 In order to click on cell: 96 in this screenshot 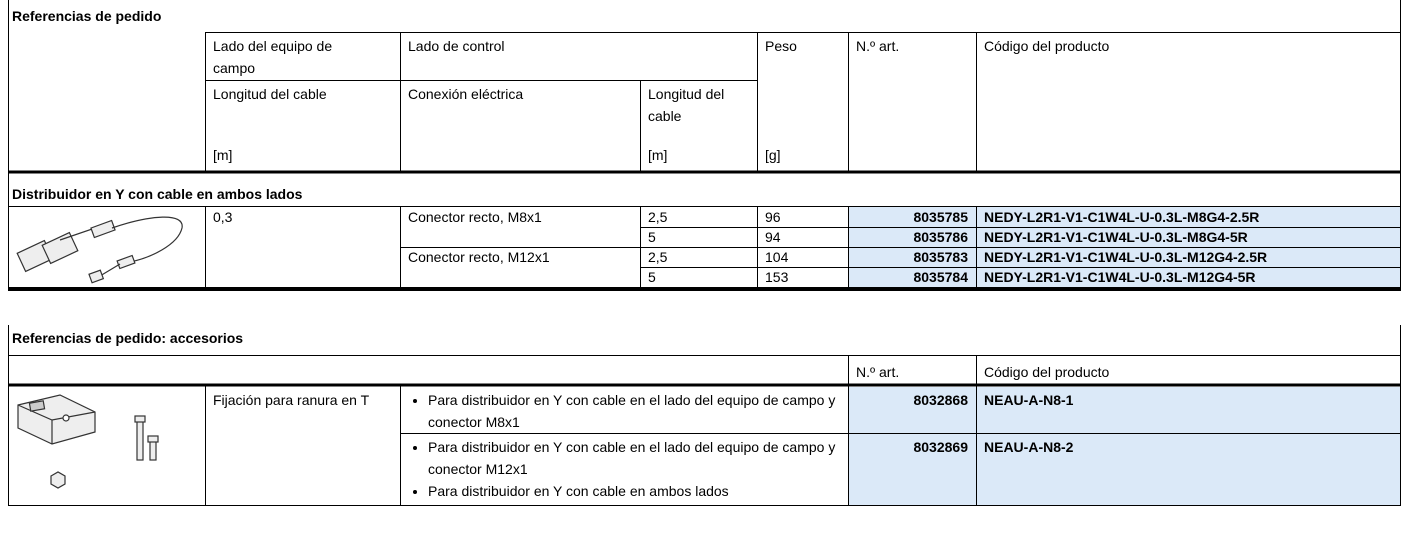, I will do `click(773, 217)`.